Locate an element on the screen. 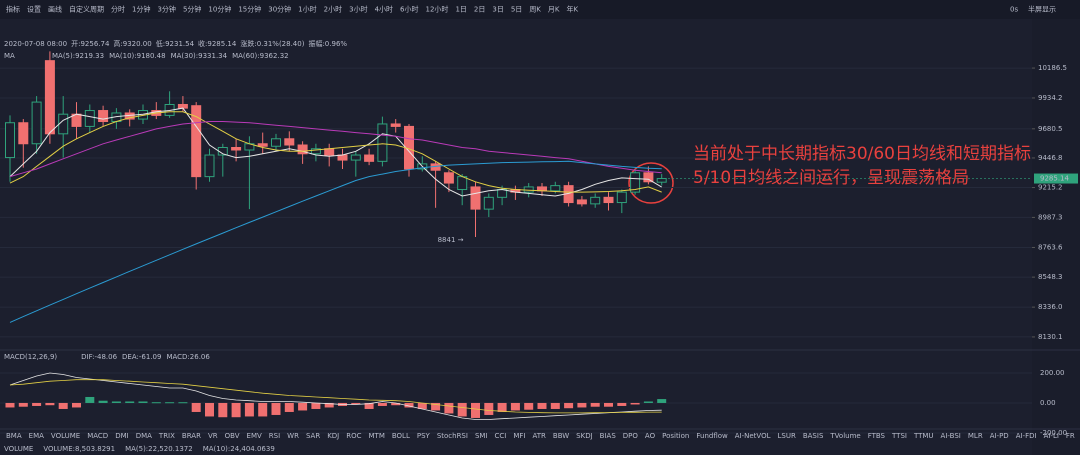 The height and width of the screenshot is (455, 1080). info-text: 高:9320.00 is located at coordinates (132, 43).